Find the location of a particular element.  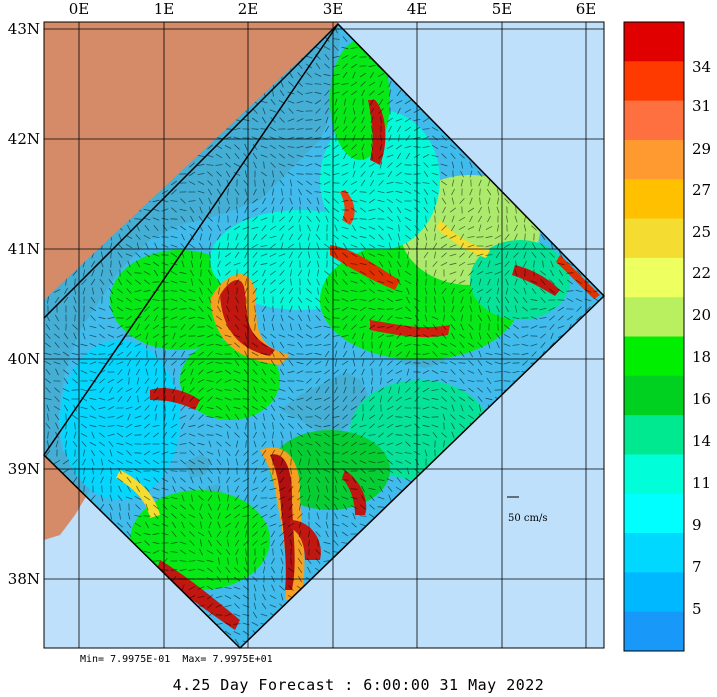

colorbar-label: 29 is located at coordinates (701, 149).